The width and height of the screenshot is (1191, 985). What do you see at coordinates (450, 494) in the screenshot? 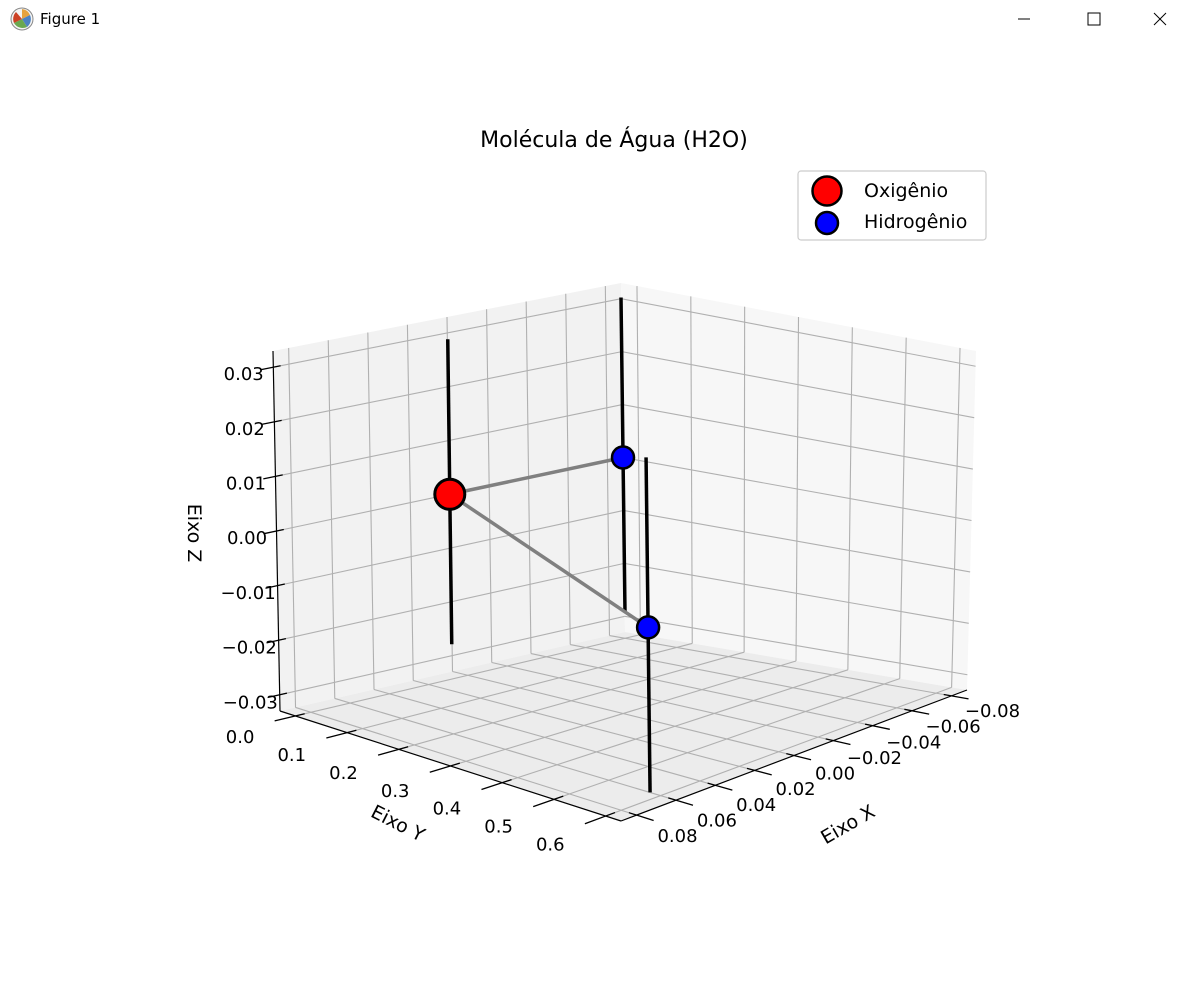
I see `atom-oxygen` at bounding box center [450, 494].